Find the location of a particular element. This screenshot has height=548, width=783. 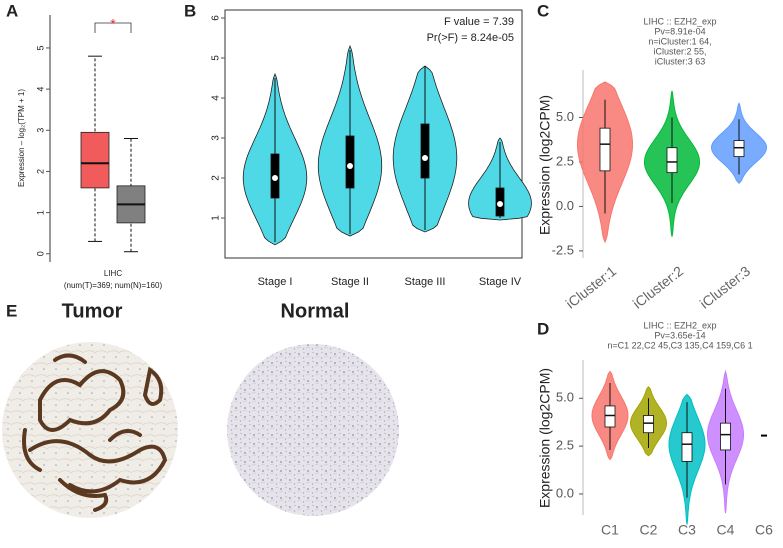

x-tick-label: Stage III is located at coordinates (425, 282).